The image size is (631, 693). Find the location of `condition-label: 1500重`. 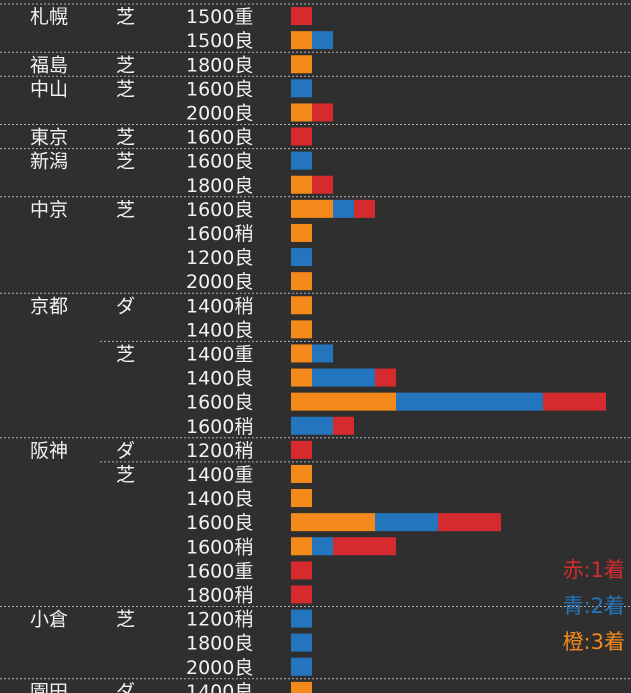

condition-label: 1500重 is located at coordinates (219, 17).